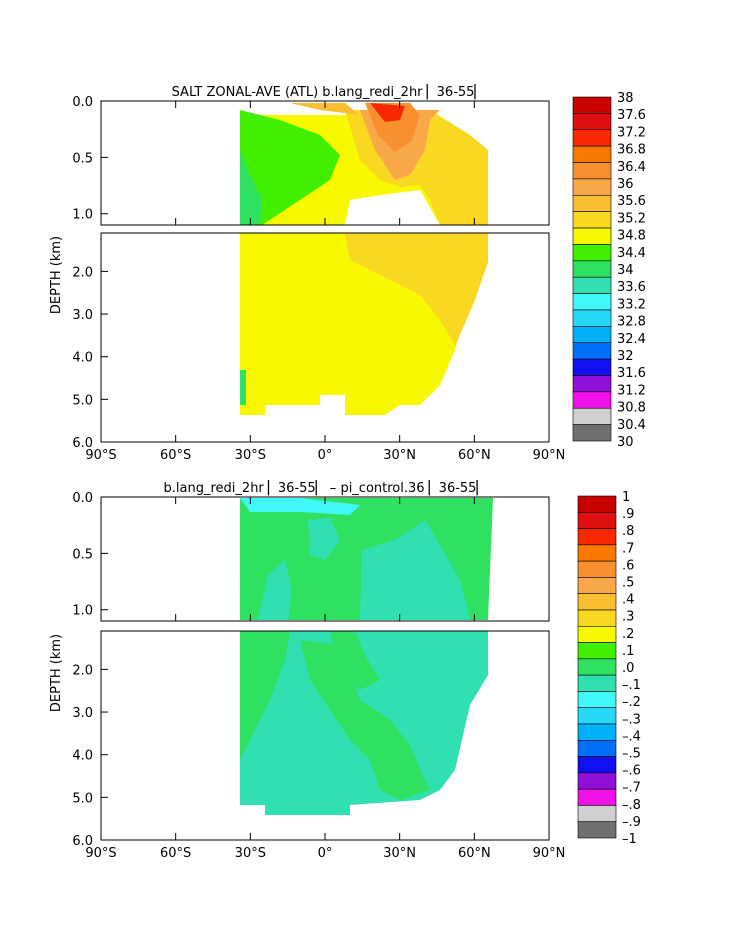 The width and height of the screenshot is (733, 945). What do you see at coordinates (631, 339) in the screenshot?
I see `colorbar-label: 32.4` at bounding box center [631, 339].